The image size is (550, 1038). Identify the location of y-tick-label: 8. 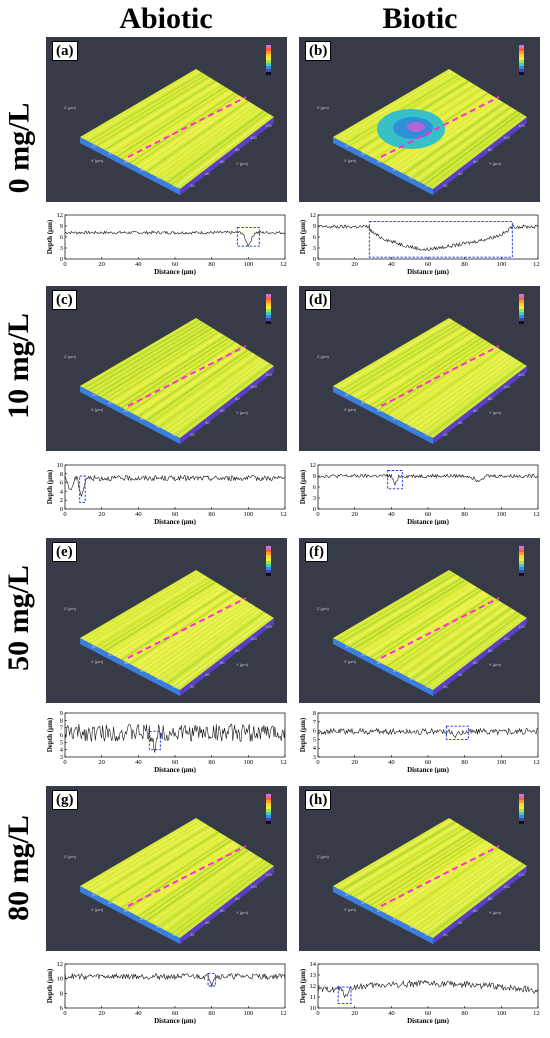
(61, 720).